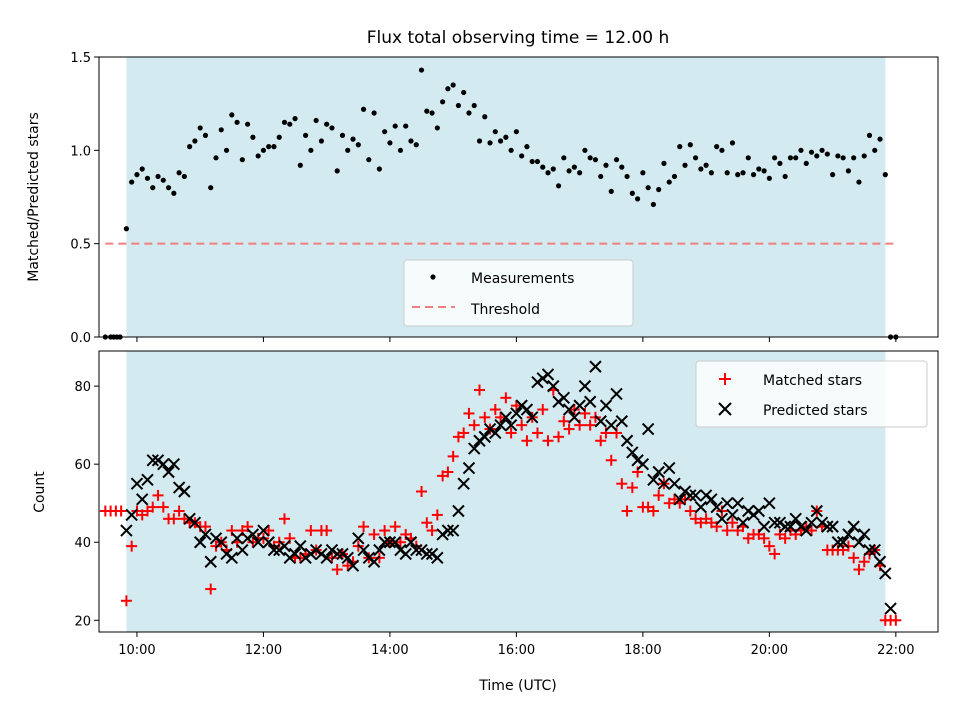  I want to click on bottom-y-ticks: 20 40 60 80, so click(86, 504).